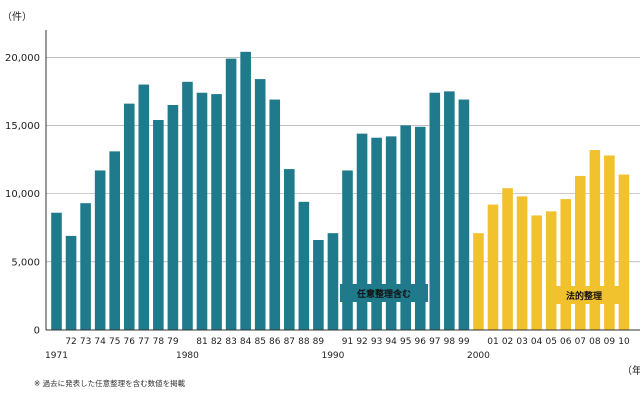 The width and height of the screenshot is (640, 400). I want to click on x-axis-unit-label: （年）, so click(631, 370).